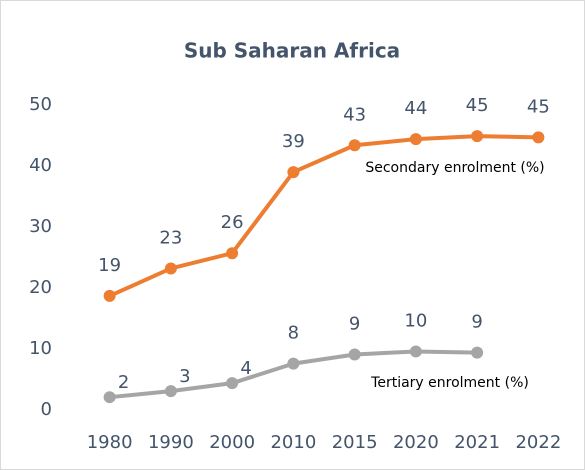 The width and height of the screenshot is (585, 470). I want to click on x-tick-label: 2015, so click(355, 442).